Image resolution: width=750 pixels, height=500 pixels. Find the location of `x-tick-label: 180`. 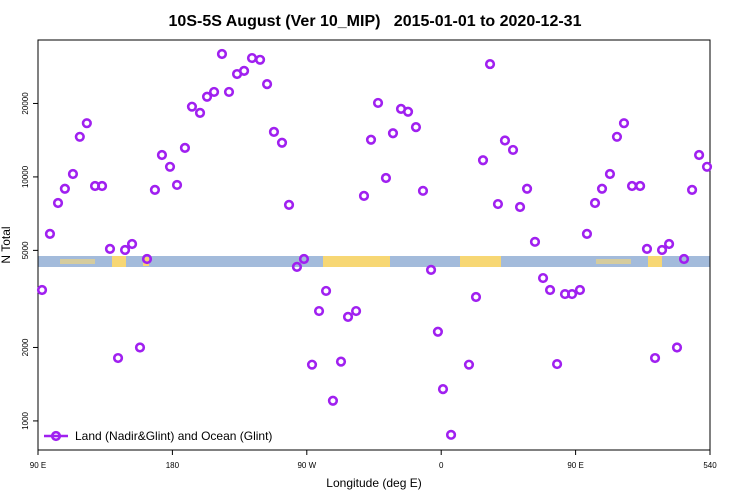

x-tick-label: 180 is located at coordinates (173, 465).